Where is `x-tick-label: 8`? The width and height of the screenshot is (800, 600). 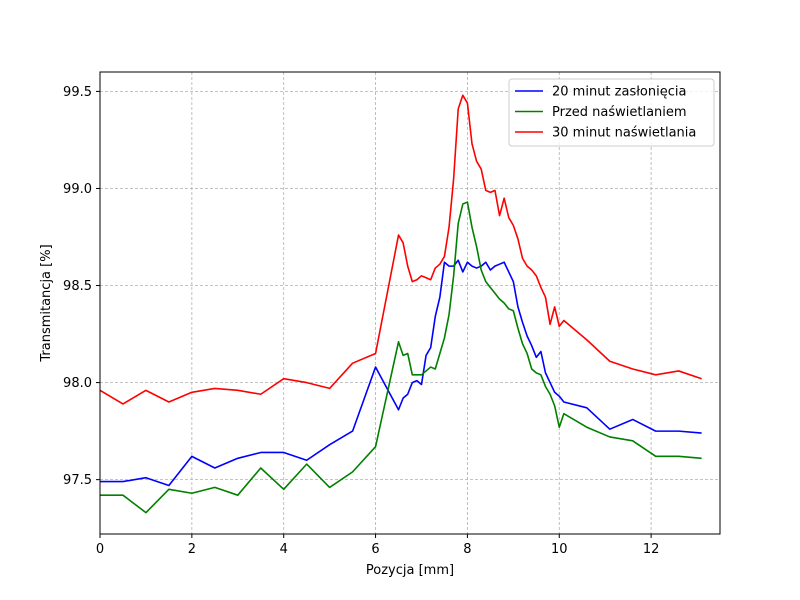
x-tick-label: 8 is located at coordinates (467, 549).